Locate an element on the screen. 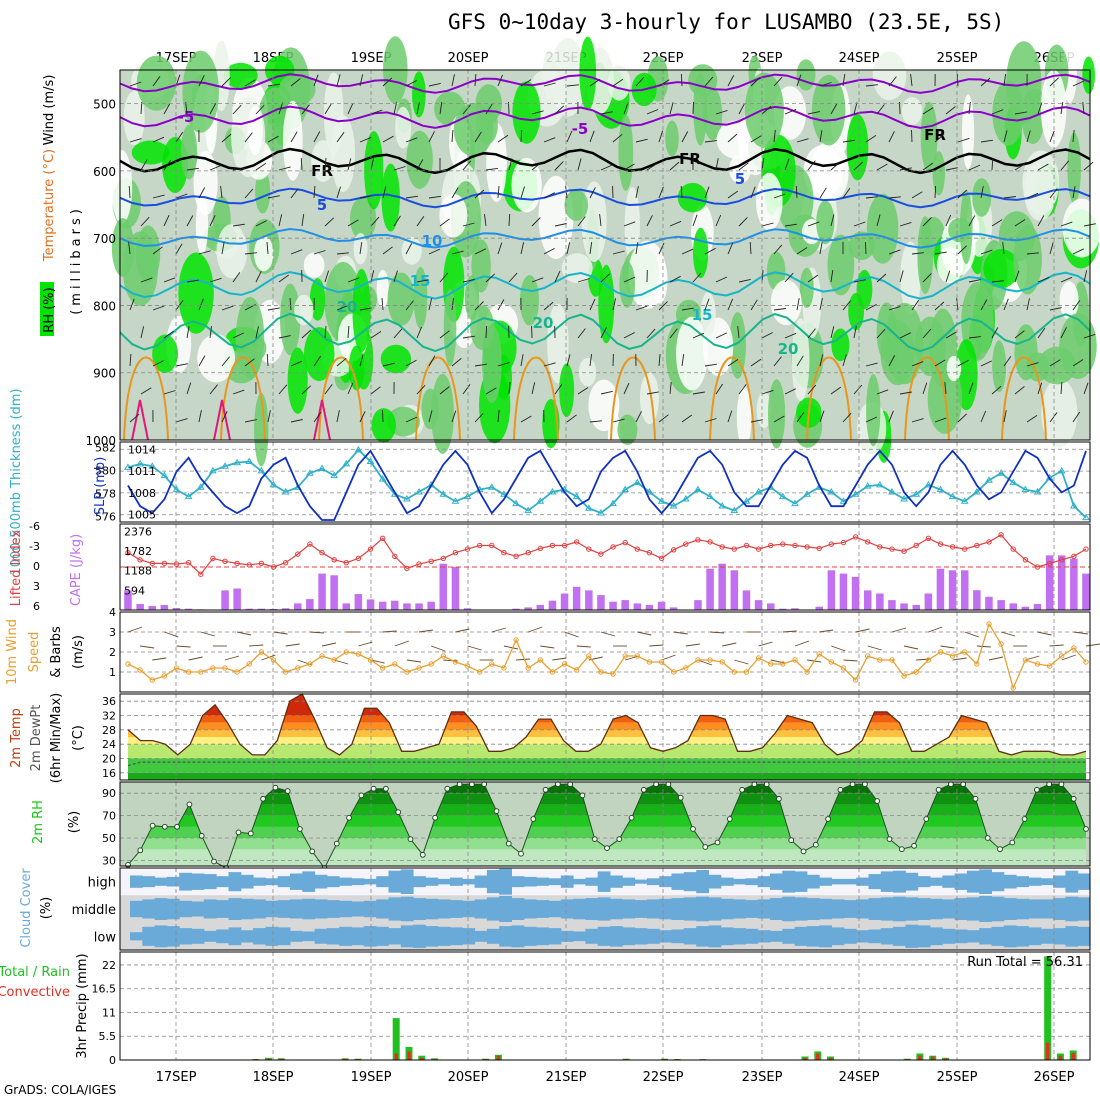 This screenshot has width=1100, height=1104. ylabel-precip: 3hr Precip (mm) is located at coordinates (82, 1005).